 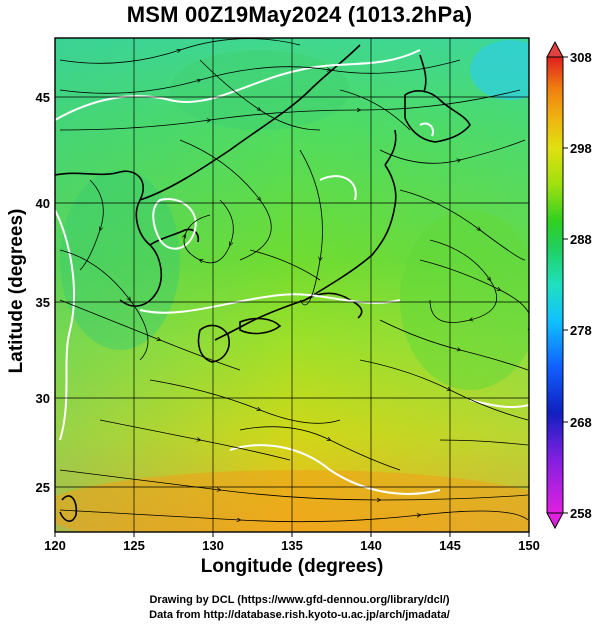 I want to click on x-tick-label: 150, so click(x=529, y=545).